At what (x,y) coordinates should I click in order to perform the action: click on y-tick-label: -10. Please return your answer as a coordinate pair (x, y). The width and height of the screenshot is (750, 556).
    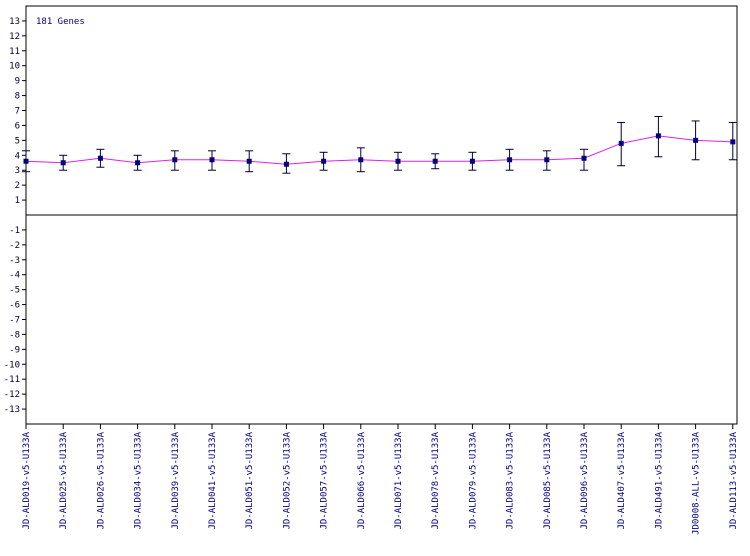
    Looking at the image, I should click on (12, 365).